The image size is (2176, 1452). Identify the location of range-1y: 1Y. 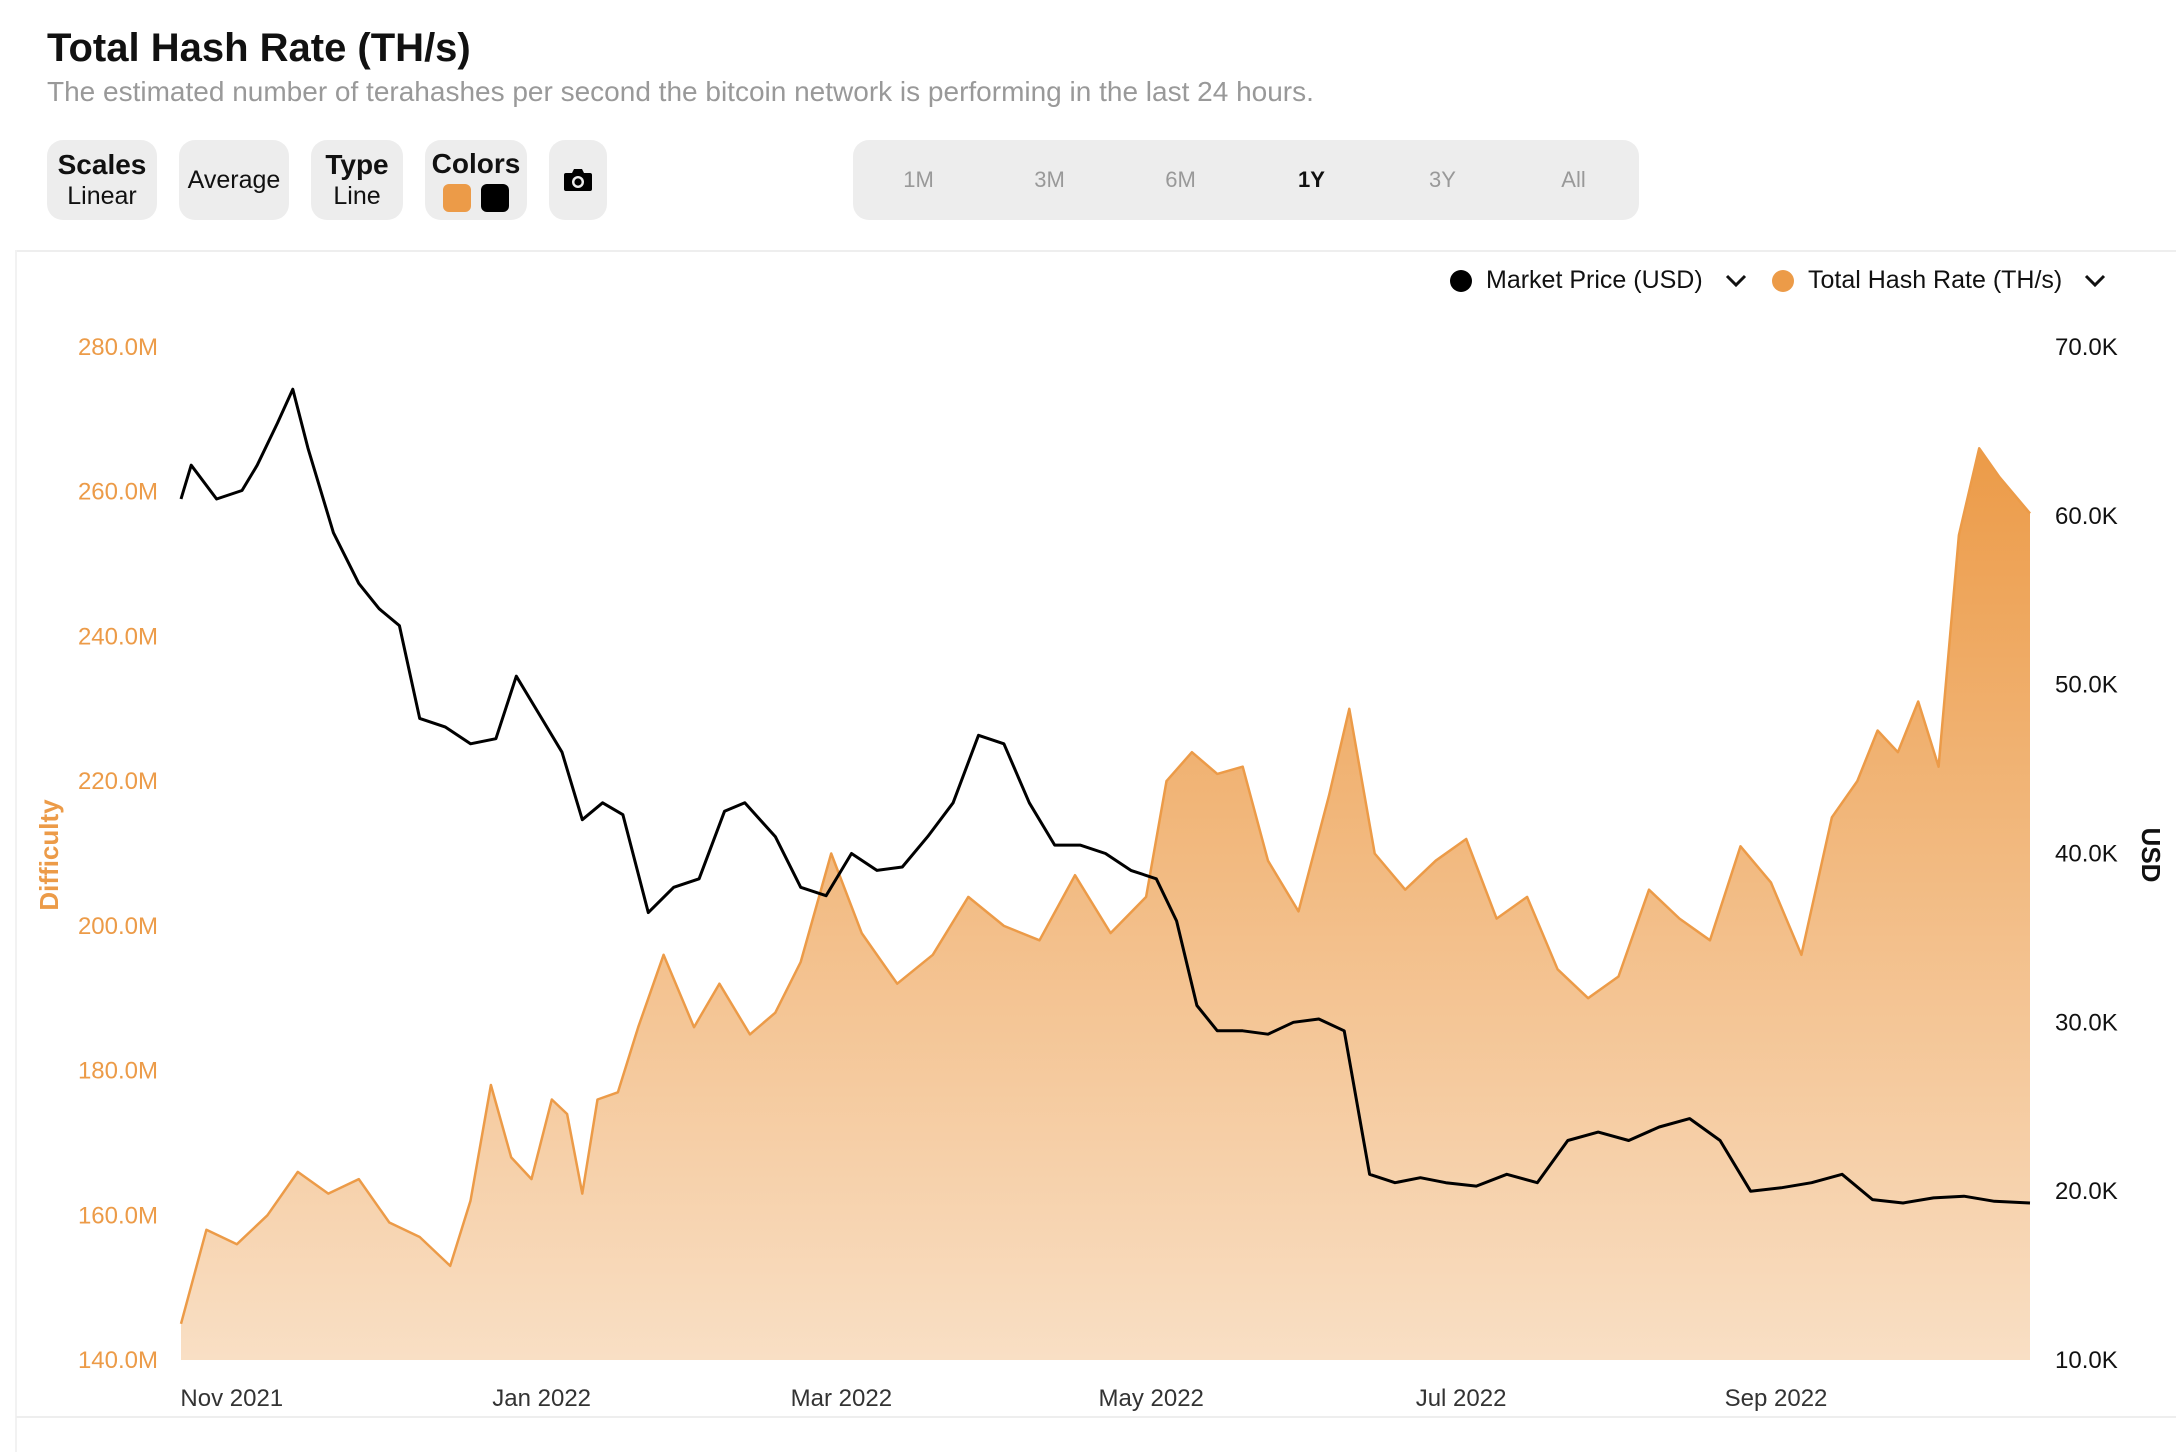
(1311, 179).